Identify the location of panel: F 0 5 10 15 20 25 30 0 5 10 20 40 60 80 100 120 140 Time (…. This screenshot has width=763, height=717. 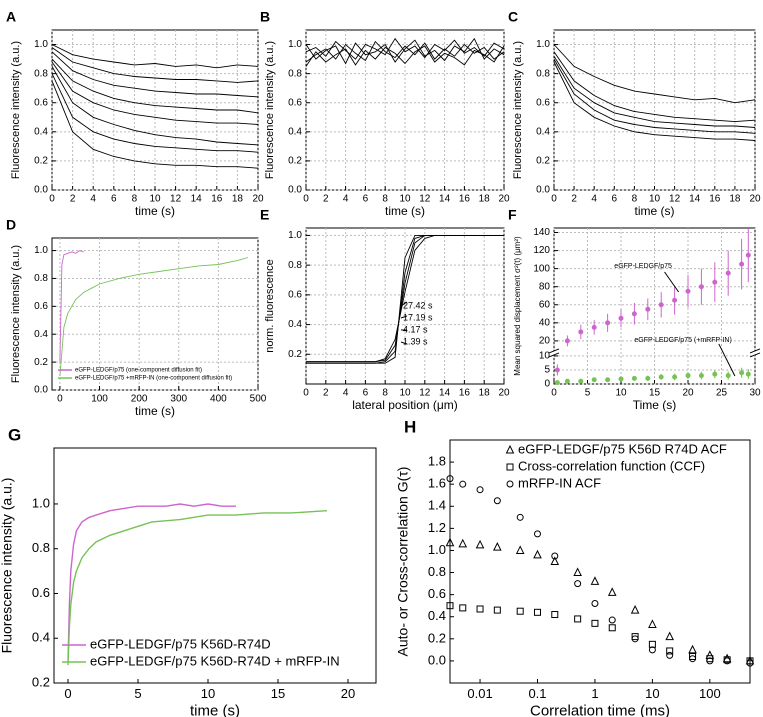
(634, 309).